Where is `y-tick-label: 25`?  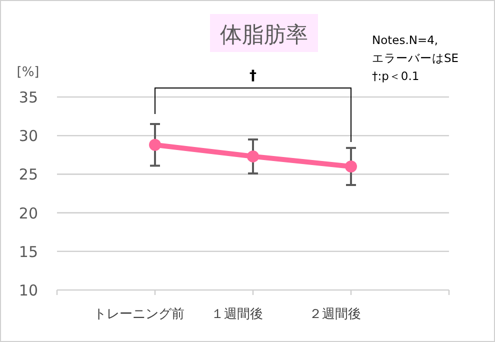
y-tick-label: 25 is located at coordinates (28, 175).